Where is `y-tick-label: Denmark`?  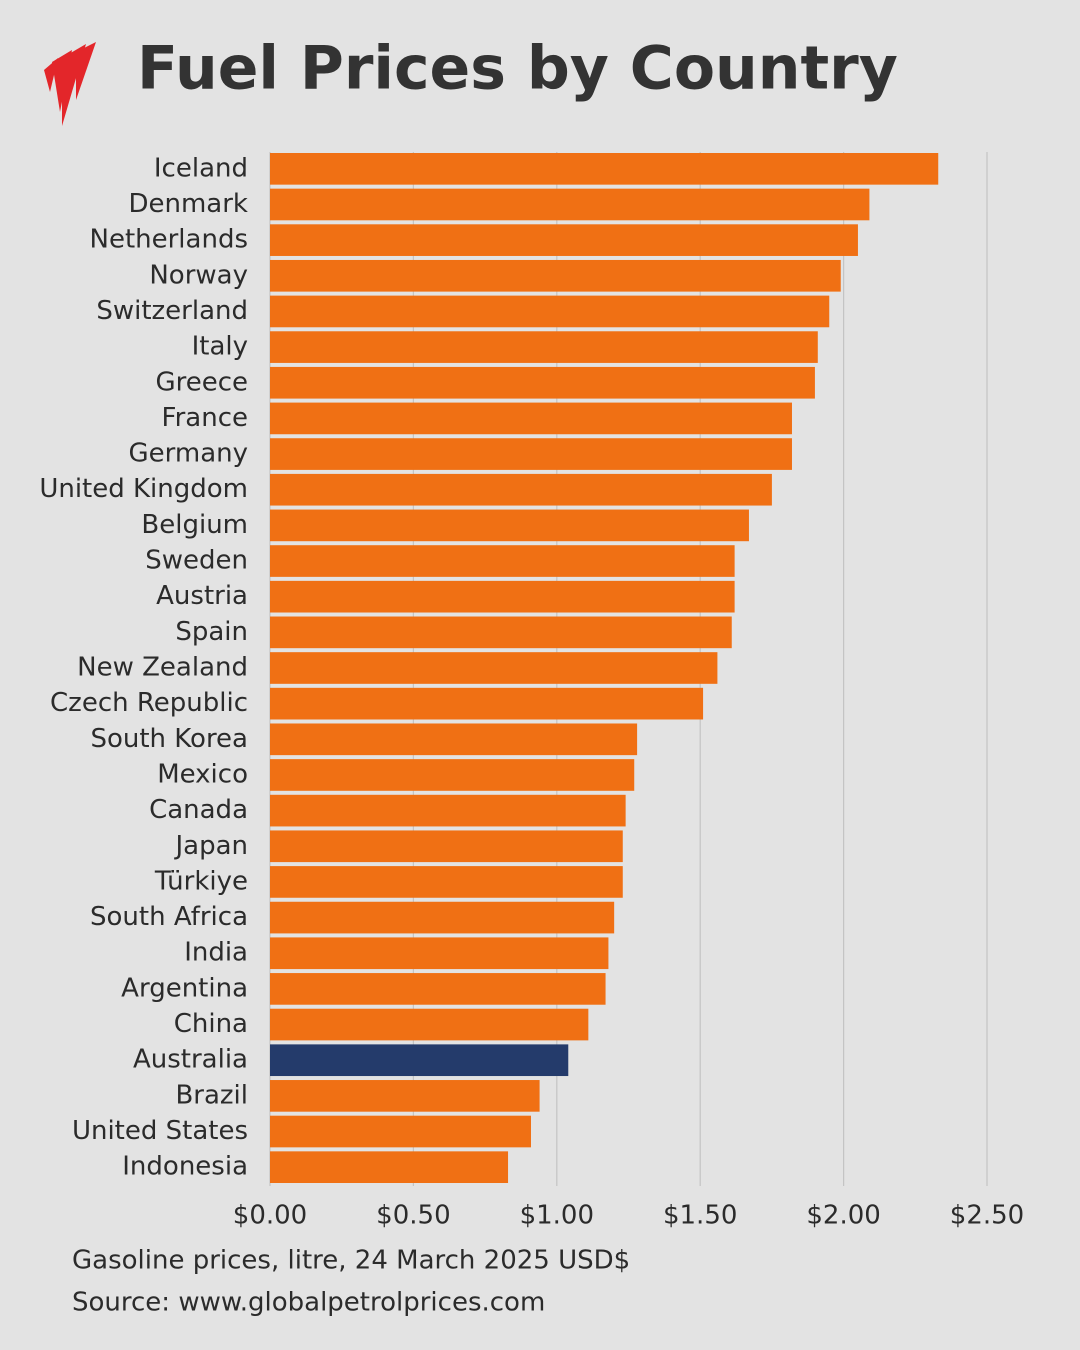
y-tick-label: Denmark is located at coordinates (188, 204).